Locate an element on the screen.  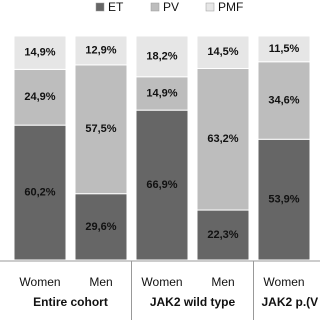
value-label: 29,6% is located at coordinates (100, 227).